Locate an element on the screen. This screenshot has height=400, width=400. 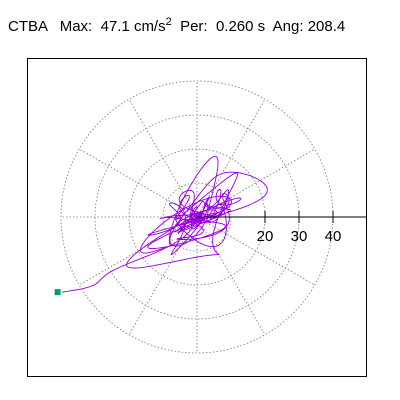
max-label: Max: is located at coordinates (76, 26).